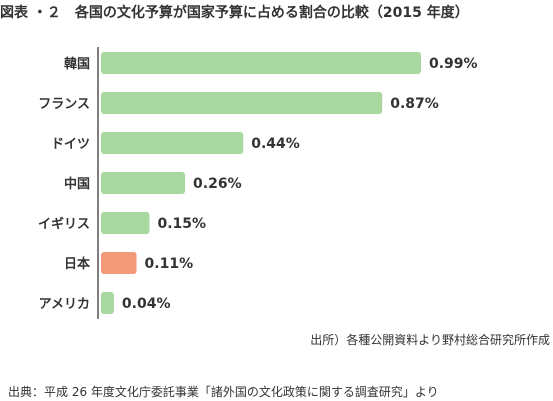 Image resolution: width=553 pixels, height=401 pixels. Describe the element at coordinates (70, 144) in the screenshot. I see `category-label: ドイツ` at that location.